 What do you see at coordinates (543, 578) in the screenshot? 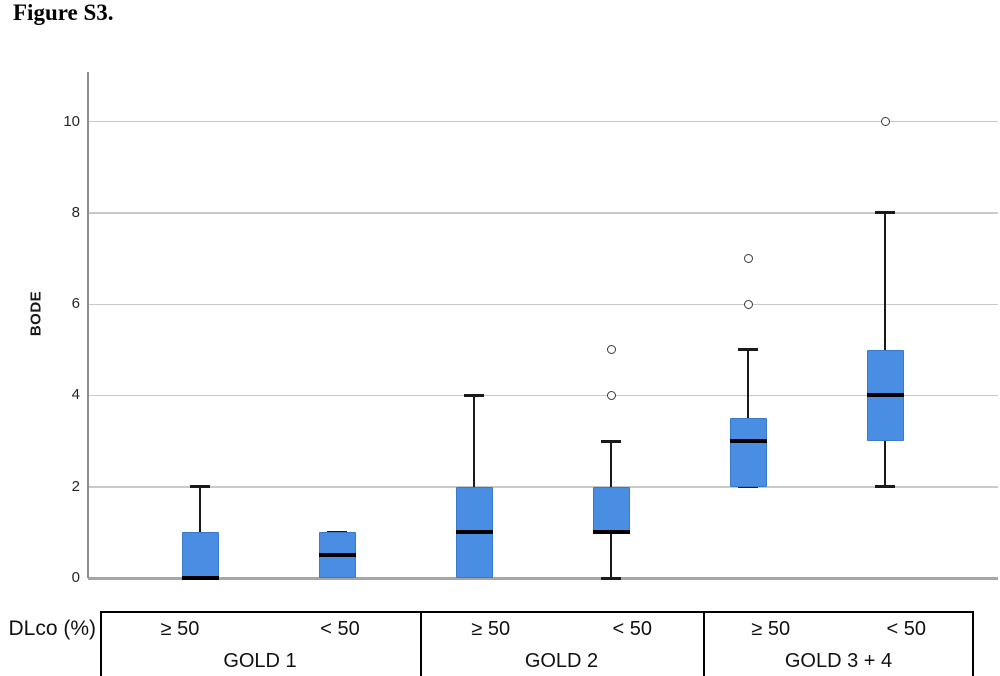
I see `x-axis-baseline` at bounding box center [543, 578].